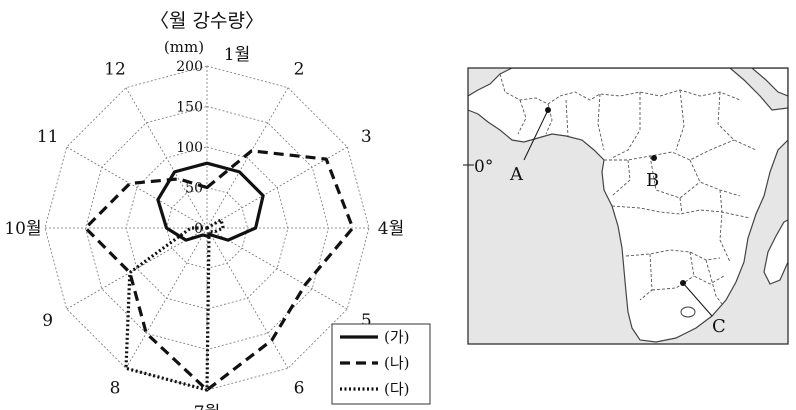 The width and height of the screenshot is (796, 410). What do you see at coordinates (115, 70) in the screenshot?
I see `axis-label: 12` at bounding box center [115, 70].